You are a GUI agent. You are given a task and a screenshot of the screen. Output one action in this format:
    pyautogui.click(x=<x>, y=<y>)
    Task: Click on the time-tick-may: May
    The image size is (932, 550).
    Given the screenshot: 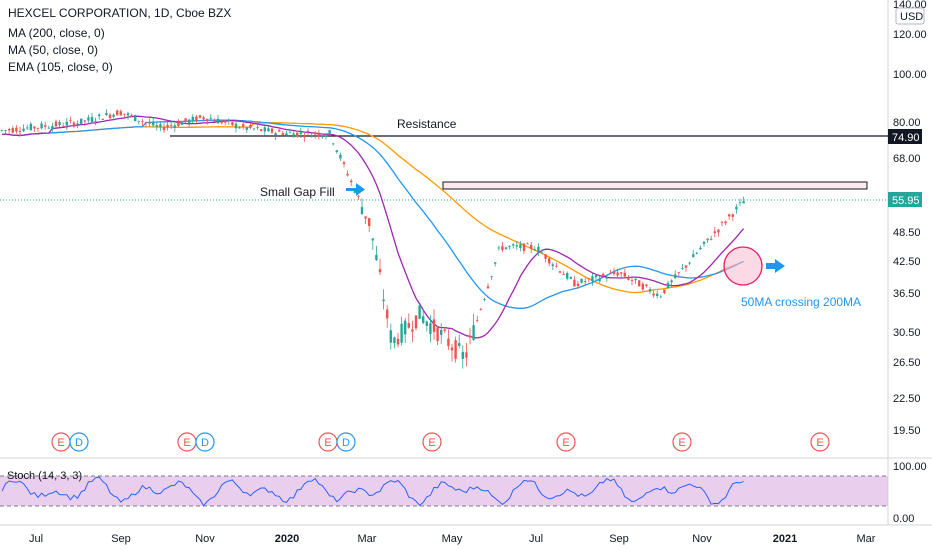 What is the action you would take?
    pyautogui.click(x=452, y=539)
    